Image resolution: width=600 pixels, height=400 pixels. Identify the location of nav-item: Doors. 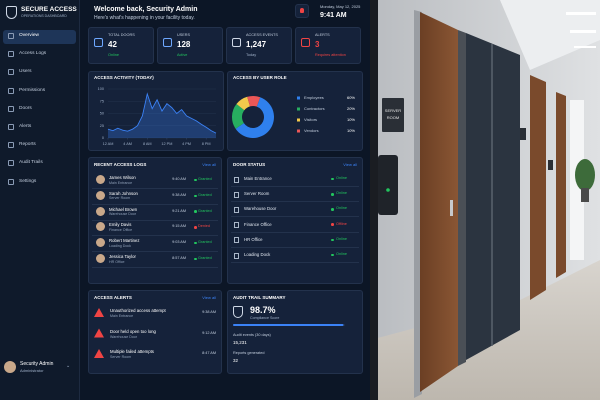
(25, 108).